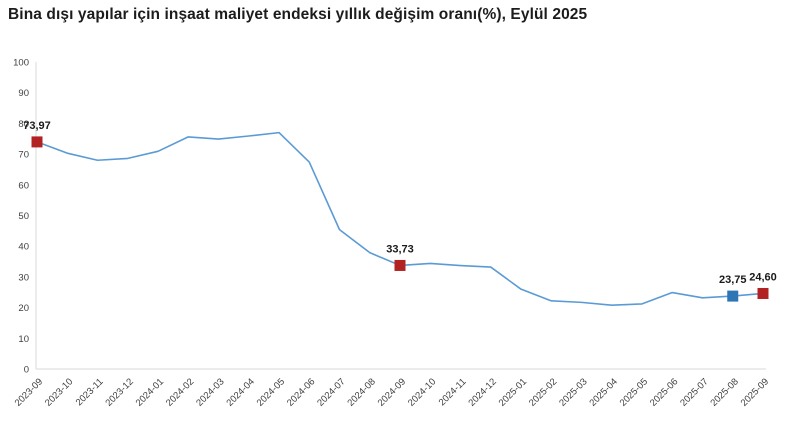 Image resolution: width=786 pixels, height=427 pixels. Describe the element at coordinates (733, 280) in the screenshot. I see `data-point-label: 23,75` at that location.